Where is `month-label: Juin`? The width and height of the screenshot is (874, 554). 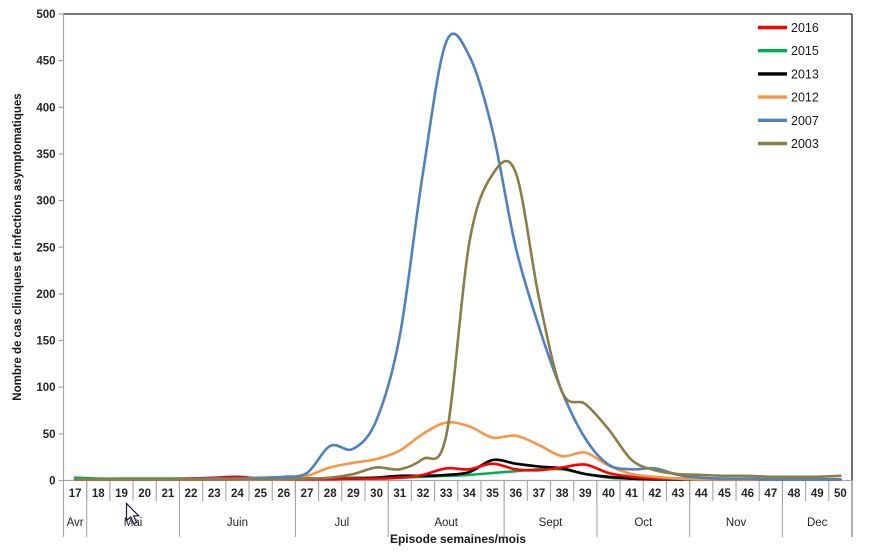 month-label: Juin is located at coordinates (237, 523).